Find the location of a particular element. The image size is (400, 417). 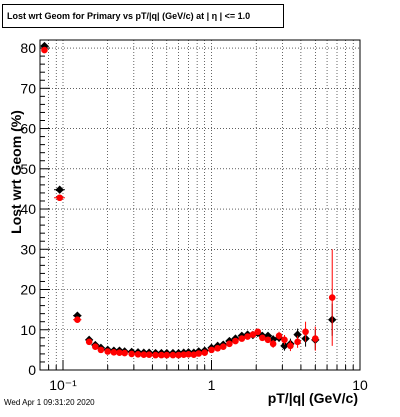

y-tick-label: 70 is located at coordinates (28, 88).